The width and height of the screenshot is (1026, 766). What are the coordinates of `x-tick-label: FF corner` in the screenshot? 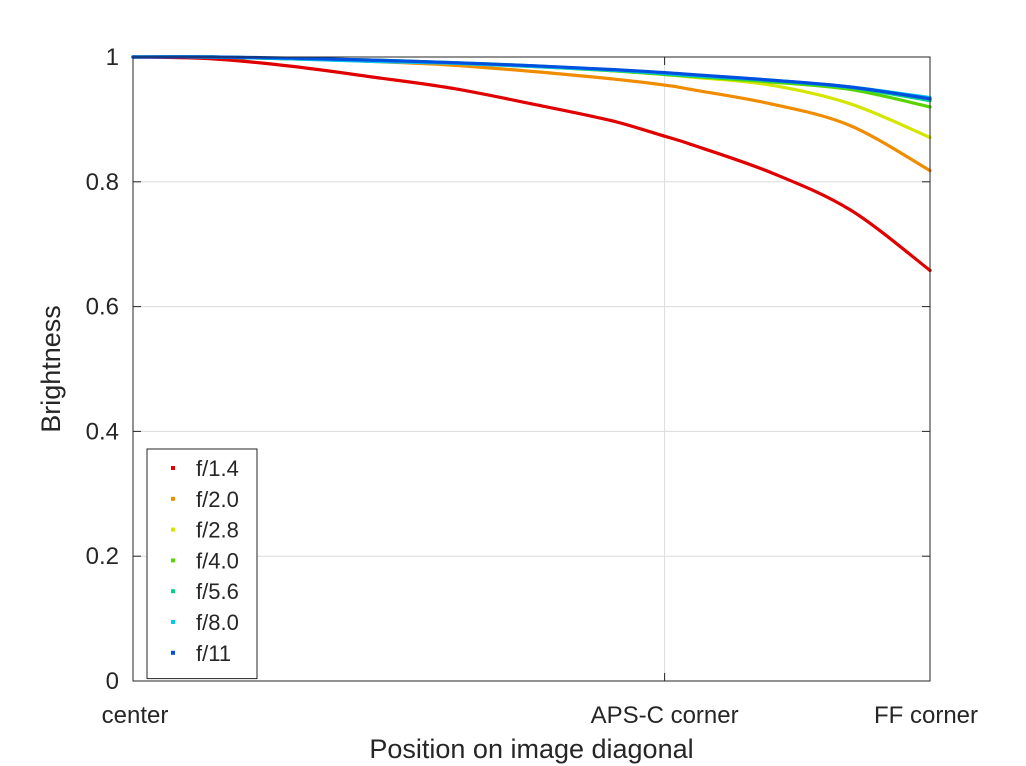 It's located at (926, 715).